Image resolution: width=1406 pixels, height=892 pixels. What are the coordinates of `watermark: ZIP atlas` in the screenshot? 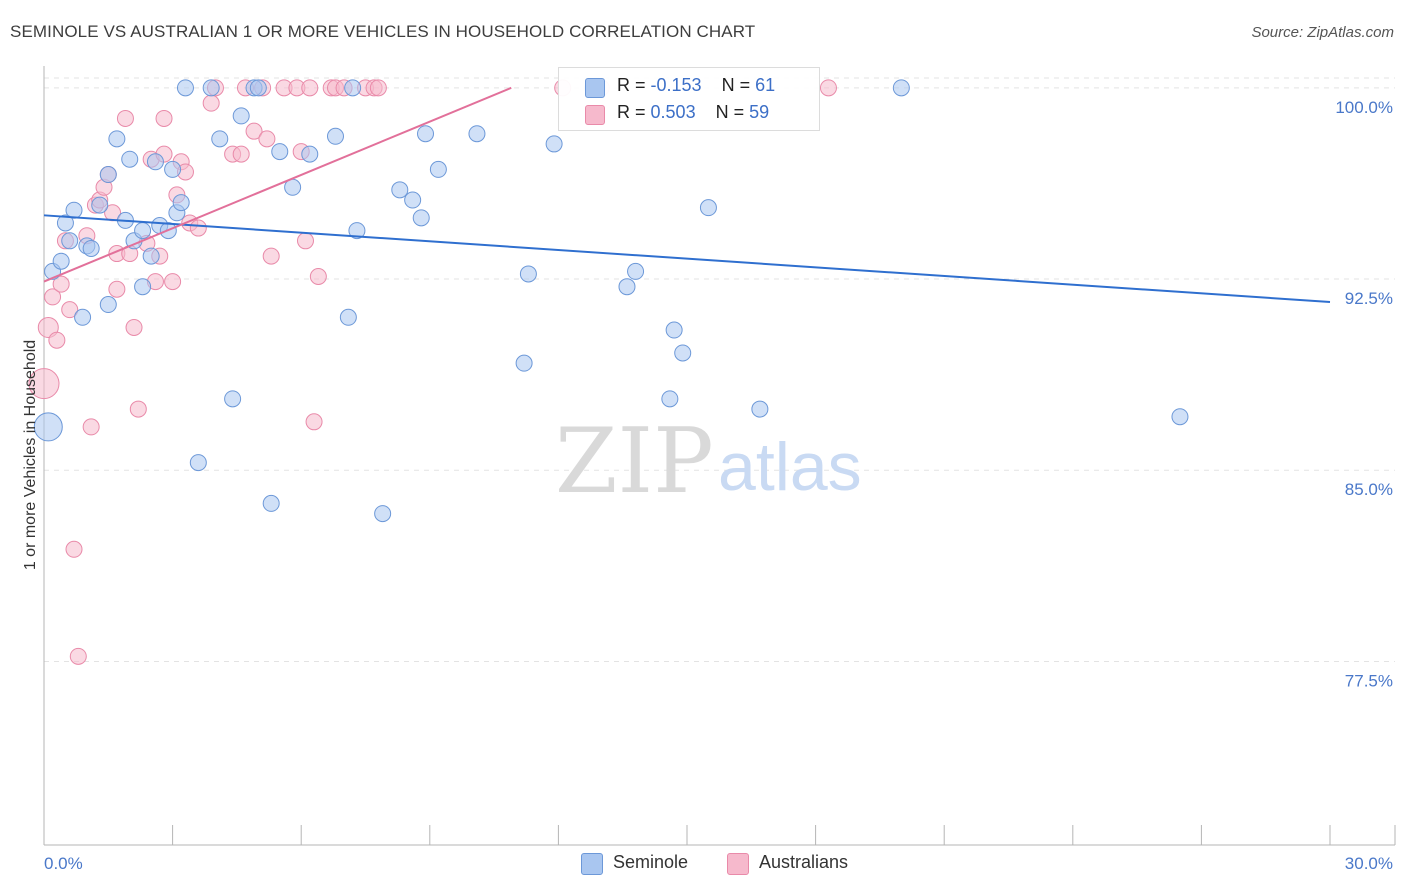 It's located at (708, 461).